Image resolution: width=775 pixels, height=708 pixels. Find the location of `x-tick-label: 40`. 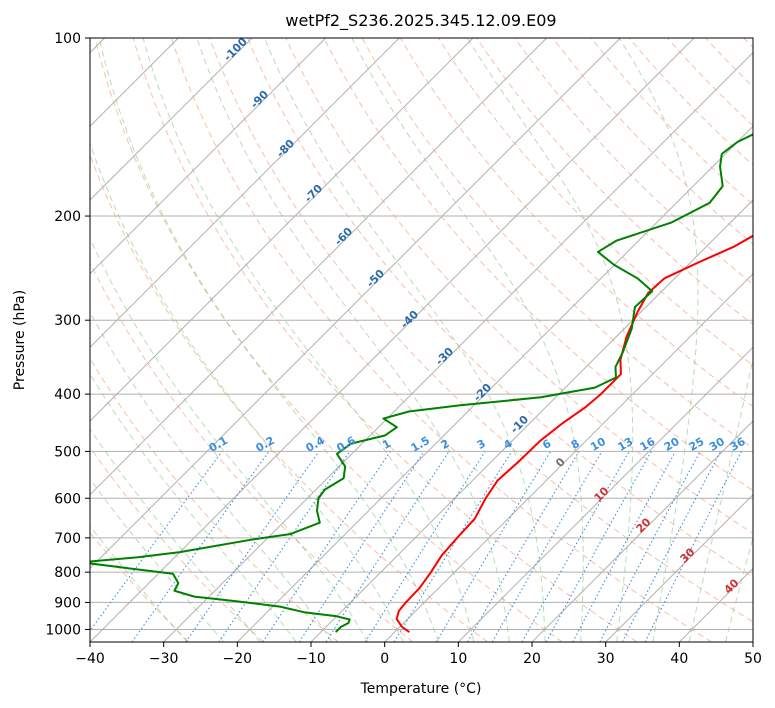

x-tick-label: 40 is located at coordinates (679, 659).